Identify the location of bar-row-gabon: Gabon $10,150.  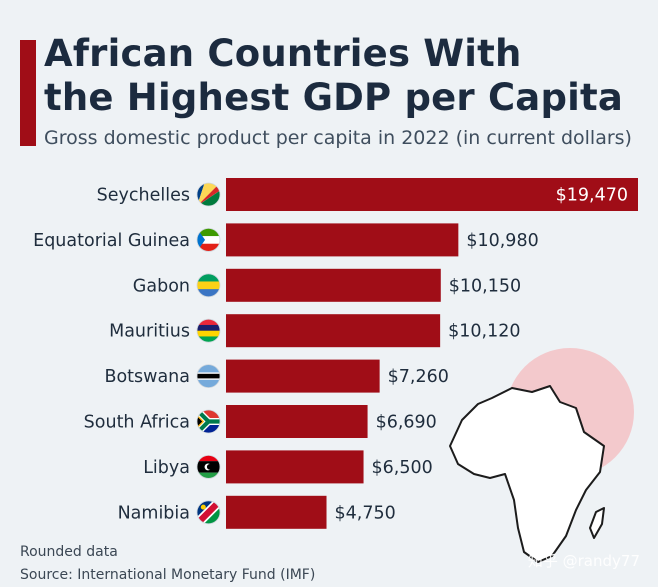
(327, 285).